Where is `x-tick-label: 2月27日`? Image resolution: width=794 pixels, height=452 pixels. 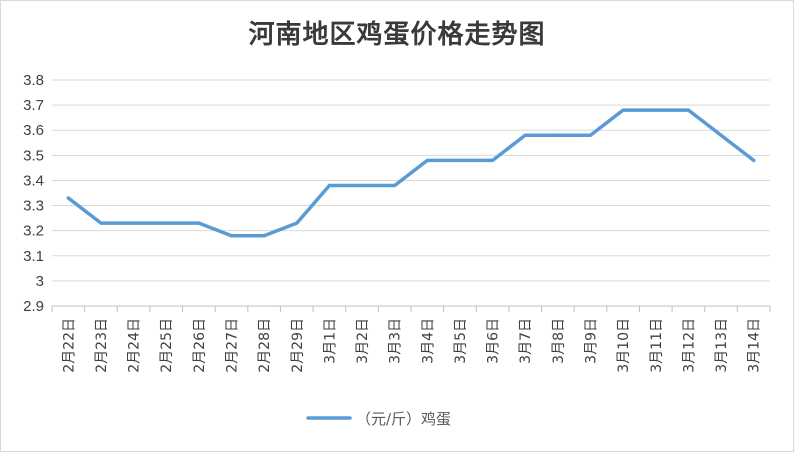 x-tick-label: 2月27日 is located at coordinates (233, 345).